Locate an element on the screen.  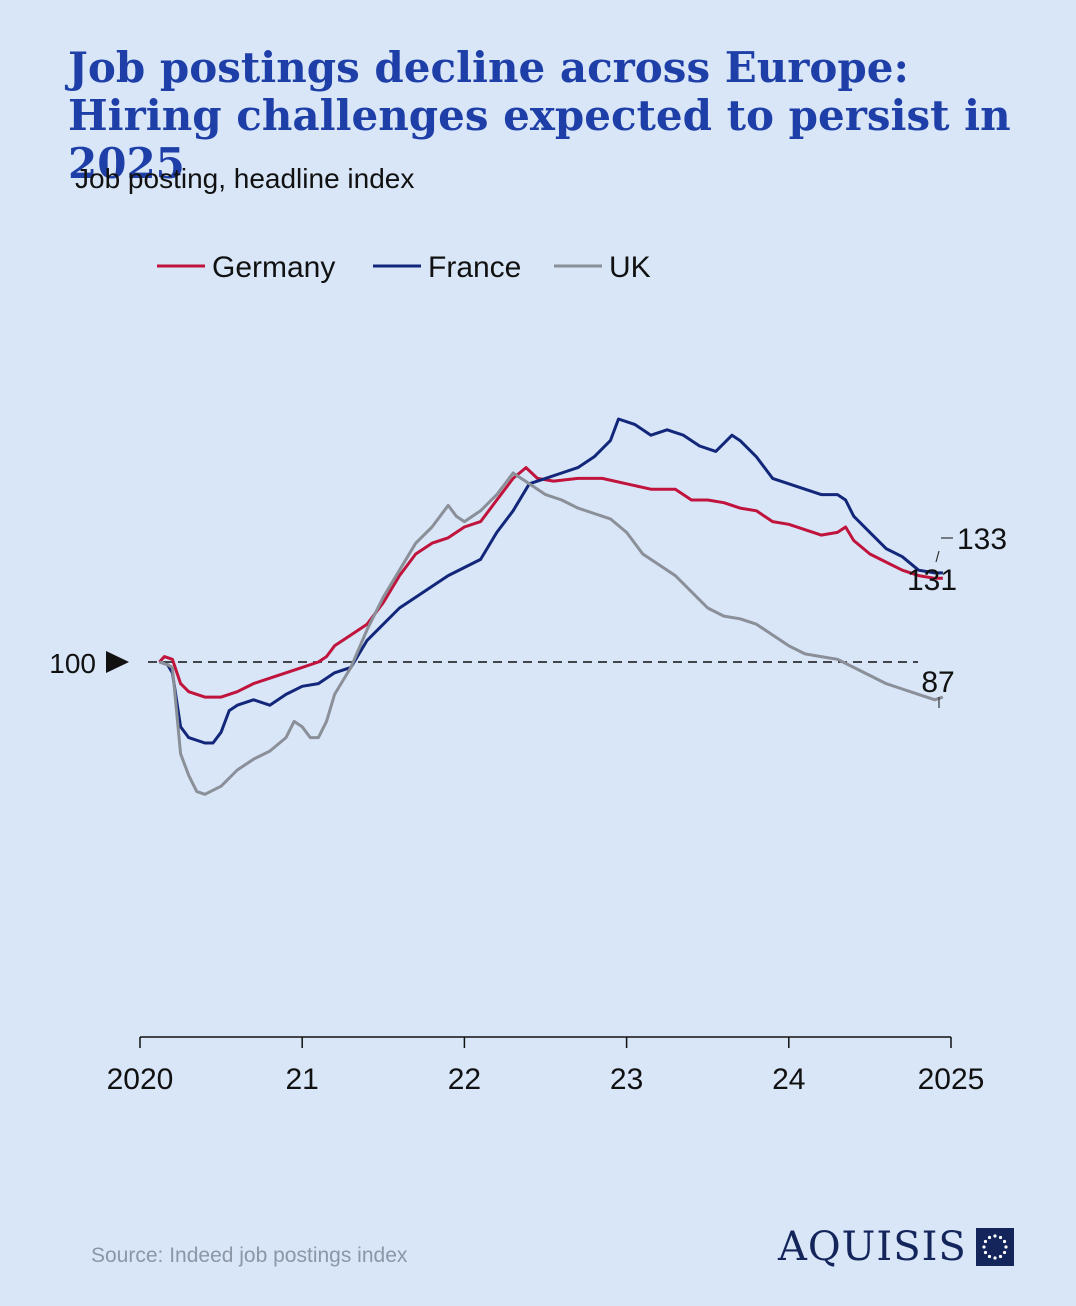
reference-arrow-icon is located at coordinates (117, 662).